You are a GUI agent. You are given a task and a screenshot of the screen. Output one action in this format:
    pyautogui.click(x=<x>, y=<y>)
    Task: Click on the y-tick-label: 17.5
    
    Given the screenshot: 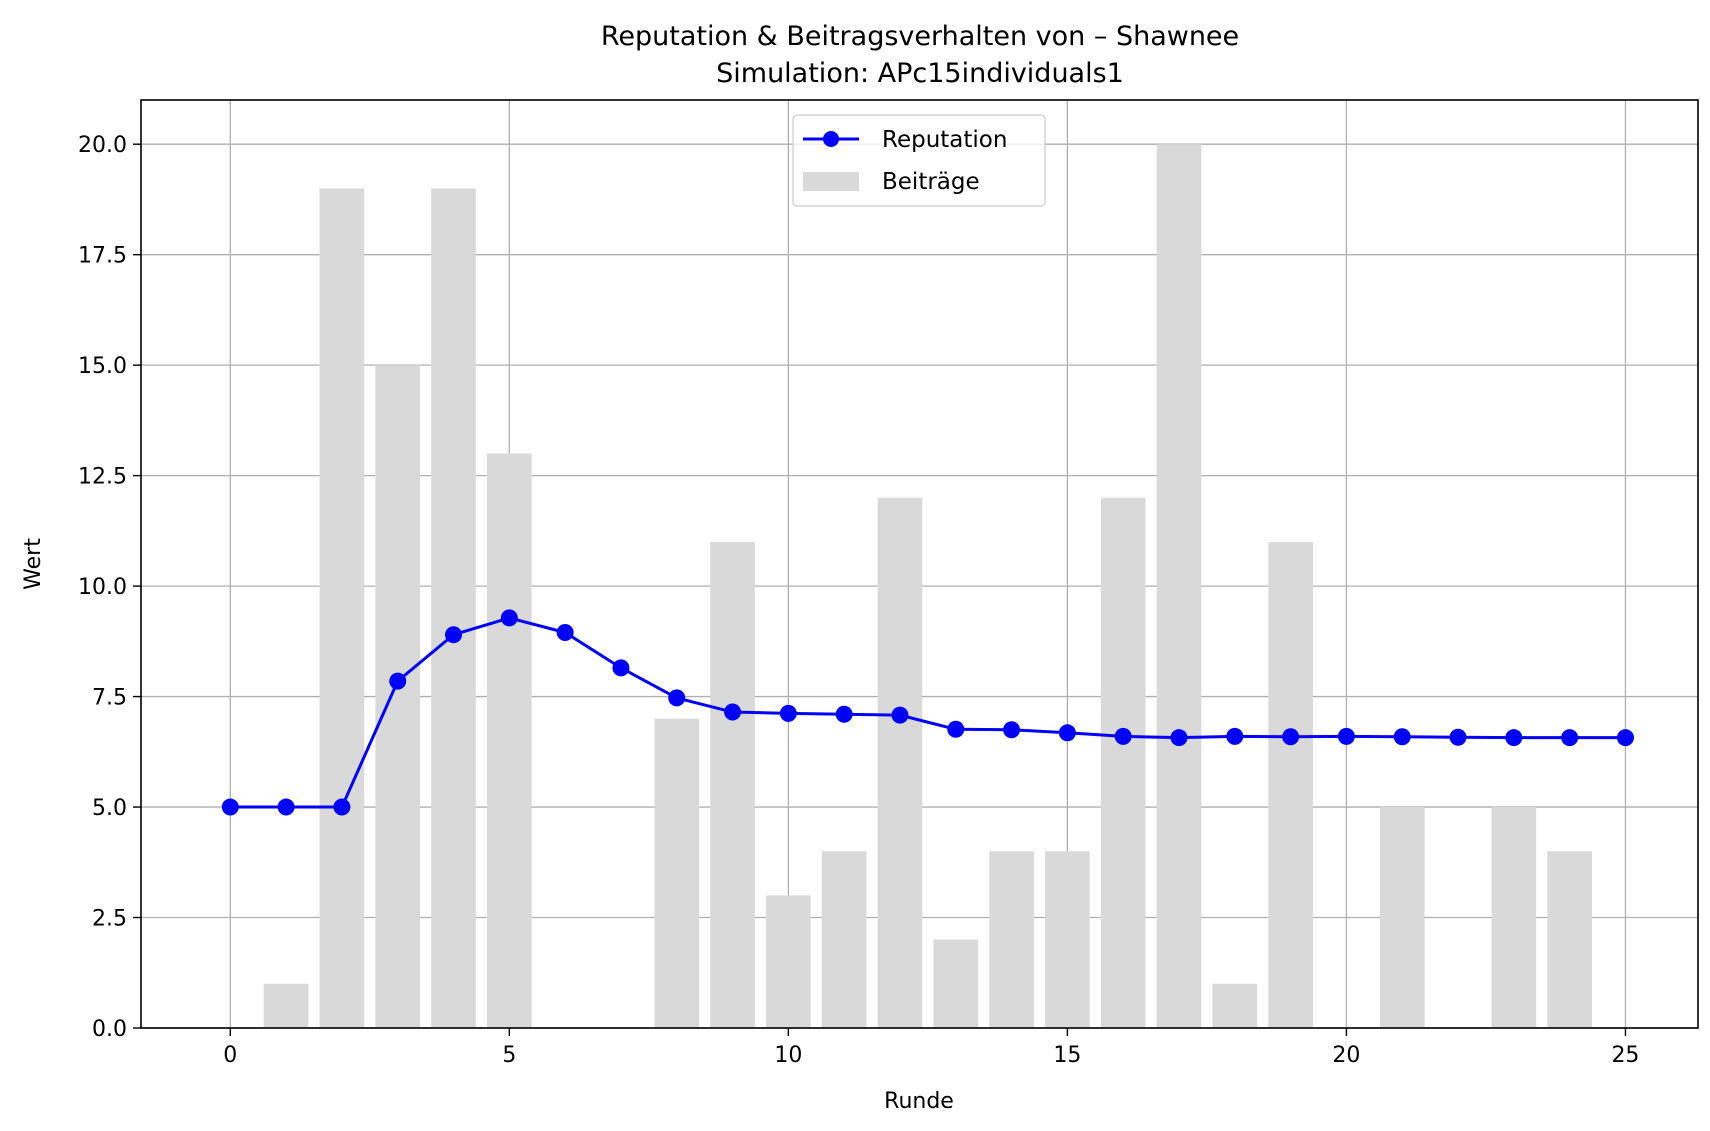 What is the action you would take?
    pyautogui.click(x=102, y=256)
    